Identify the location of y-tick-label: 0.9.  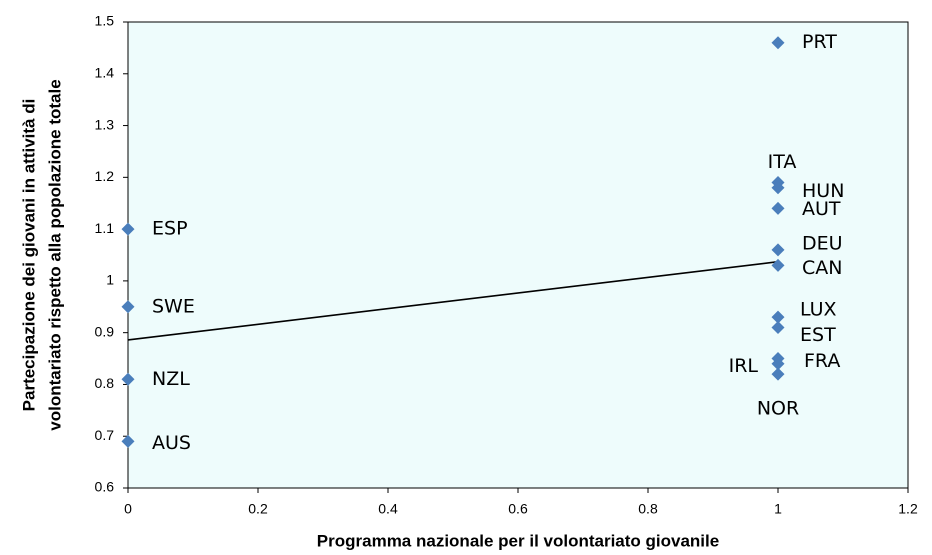
(105, 331).